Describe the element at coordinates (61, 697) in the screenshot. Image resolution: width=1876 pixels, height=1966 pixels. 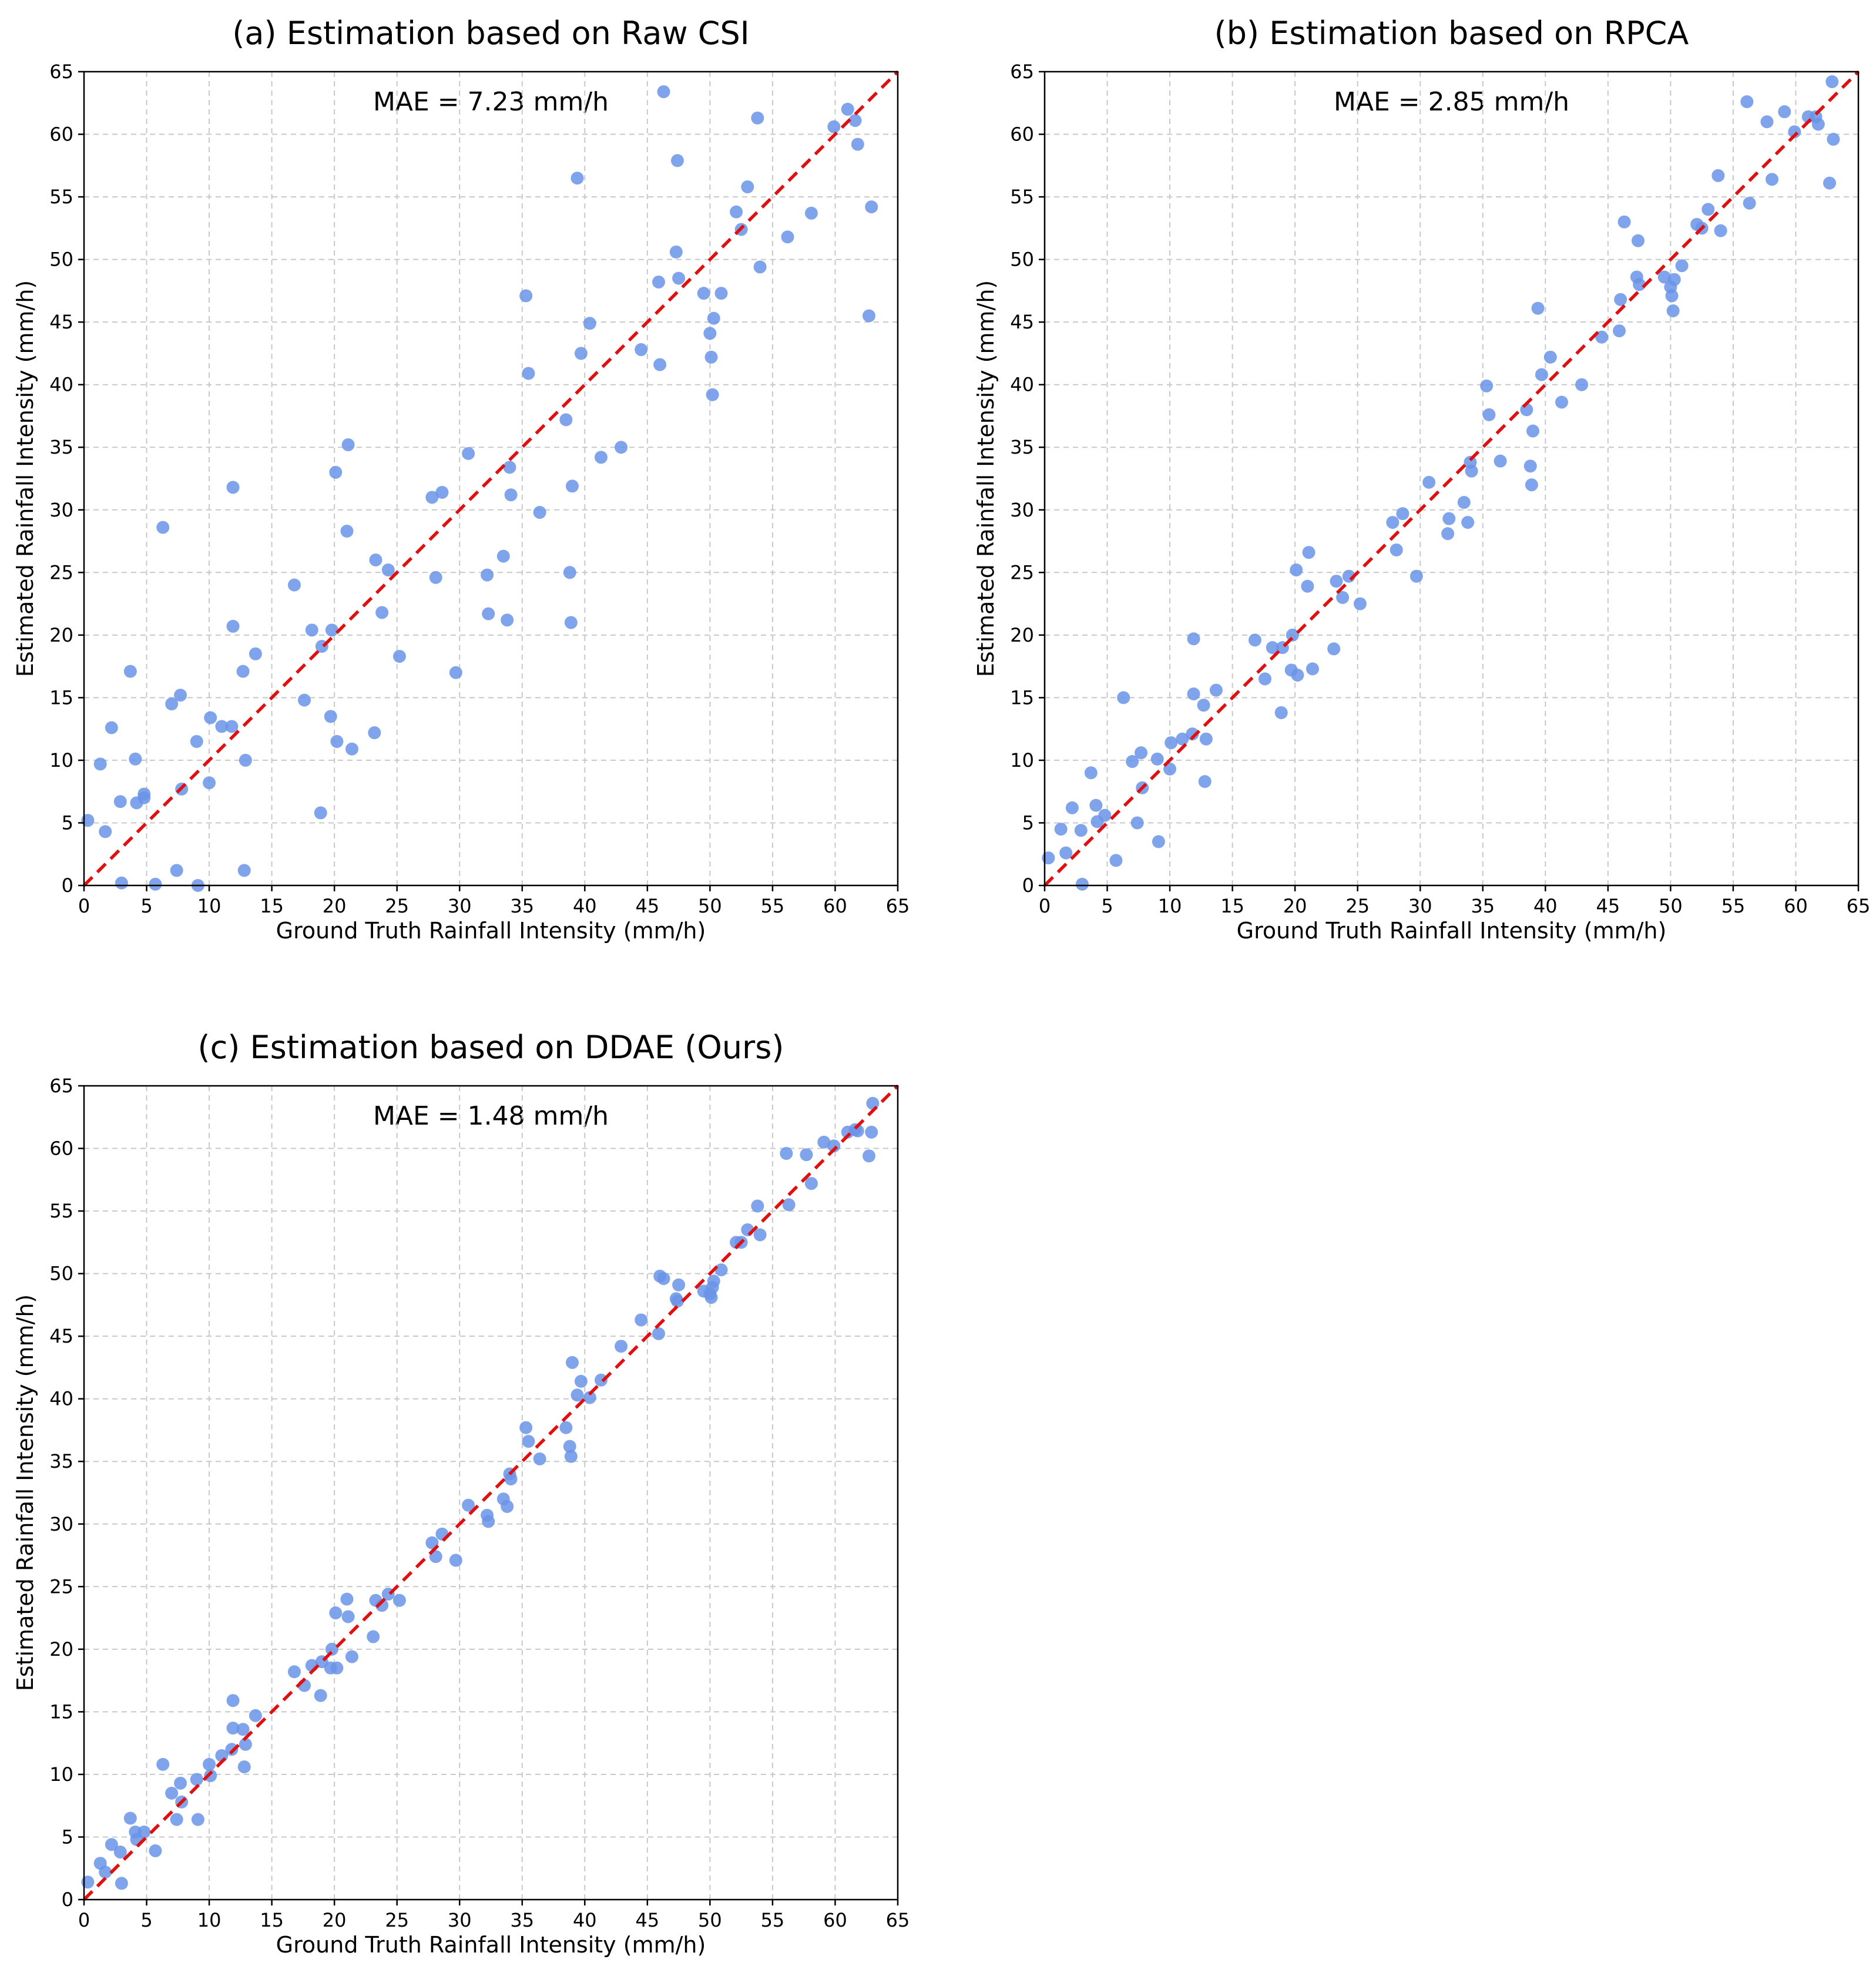
I see `y-tick-label: 15` at that location.